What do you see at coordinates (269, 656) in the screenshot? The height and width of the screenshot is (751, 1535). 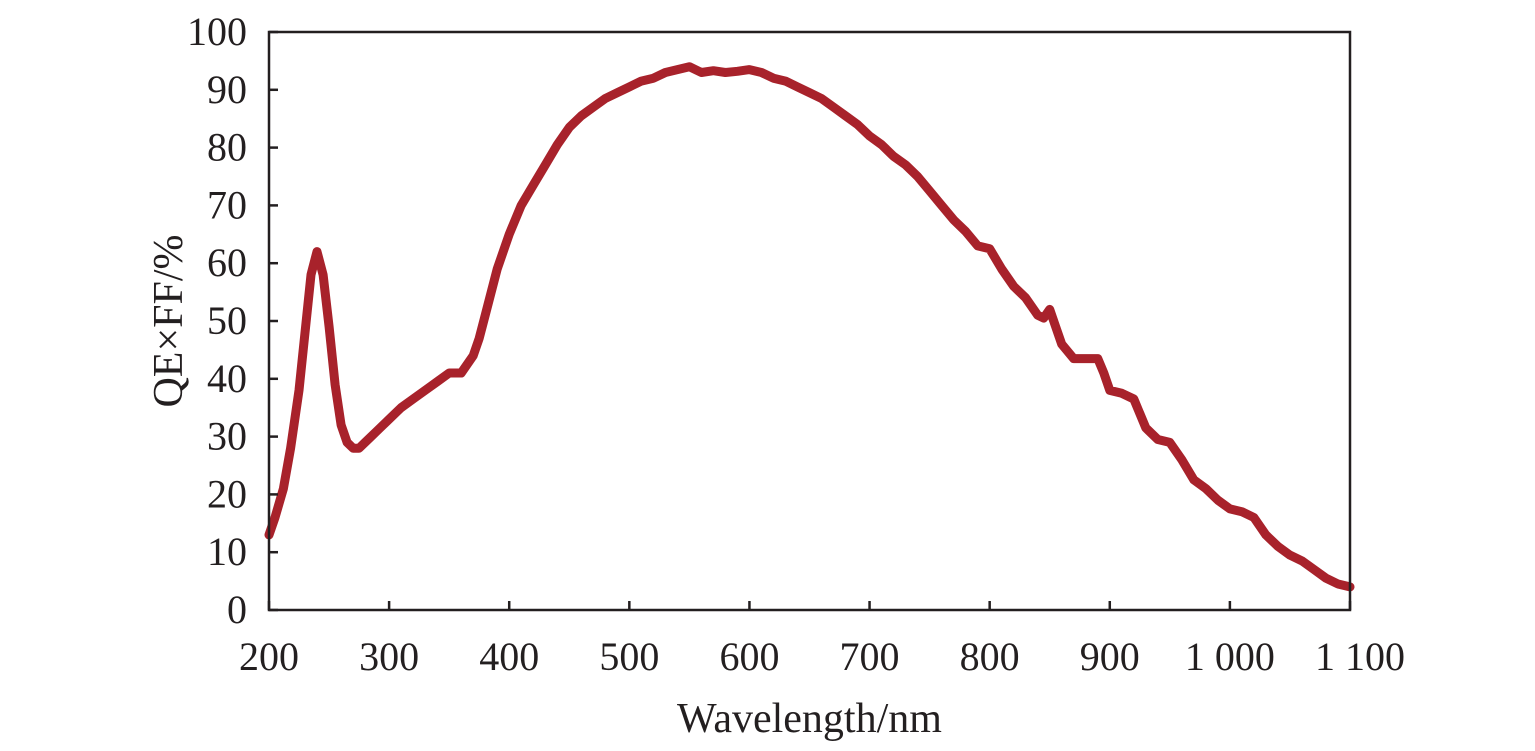 I see `x-tick-label: 200` at bounding box center [269, 656].